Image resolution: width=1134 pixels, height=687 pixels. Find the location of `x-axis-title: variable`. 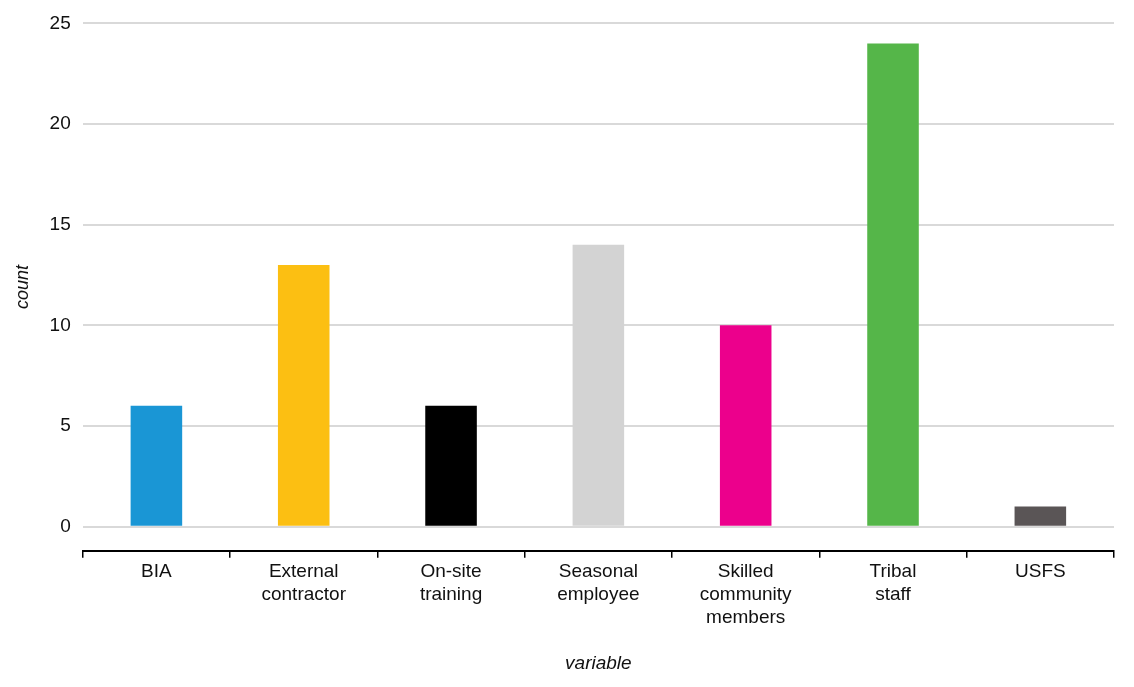

x-axis-title: variable is located at coordinates (598, 662).